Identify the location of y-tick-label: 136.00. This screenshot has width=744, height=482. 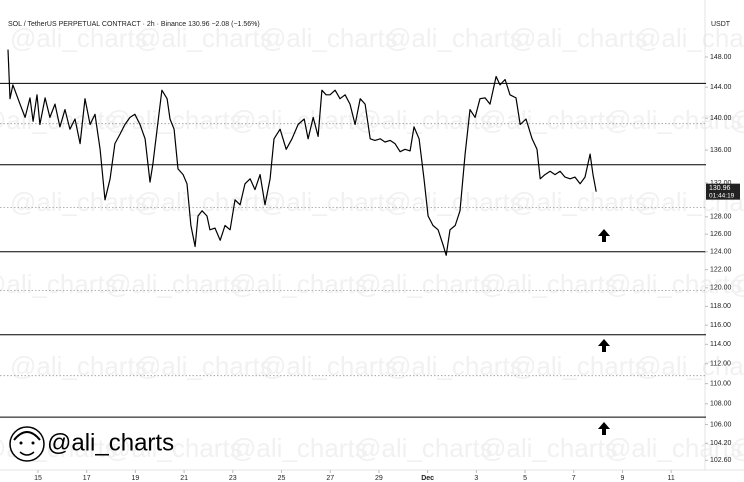
(721, 150).